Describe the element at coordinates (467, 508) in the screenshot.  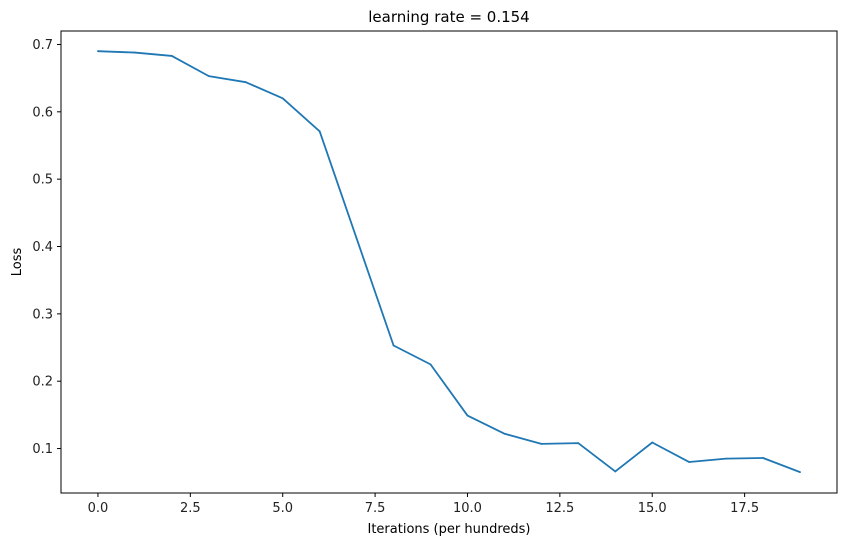
I see `x-tick-label: 10.0` at that location.